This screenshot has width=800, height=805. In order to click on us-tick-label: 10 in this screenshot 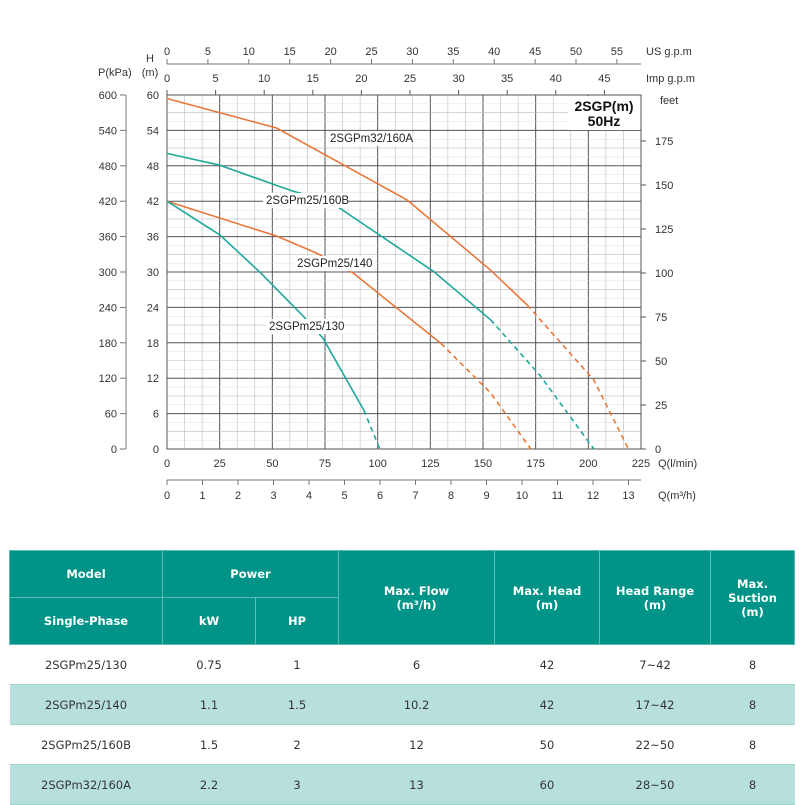, I will do `click(249, 52)`.